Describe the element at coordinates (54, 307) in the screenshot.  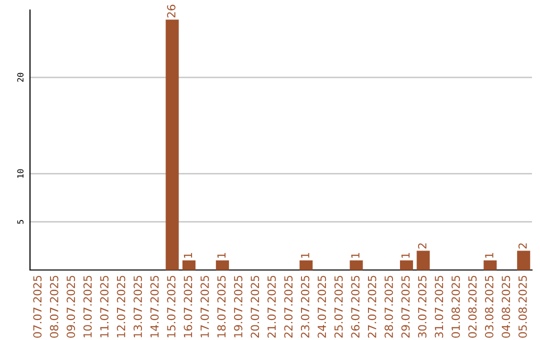
I see `x-tick-label: 08.07.2025` at that location.